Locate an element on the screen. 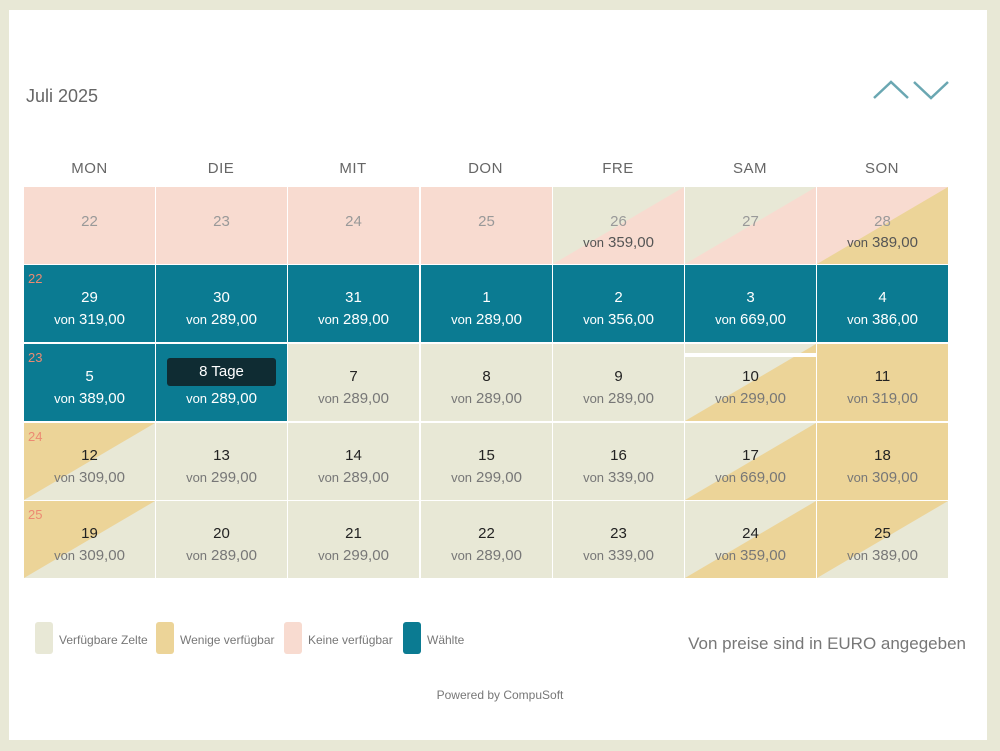 Image resolution: width=1000 pixels, height=751 pixels. legend-label: Verfügbare Zelte is located at coordinates (103, 640).